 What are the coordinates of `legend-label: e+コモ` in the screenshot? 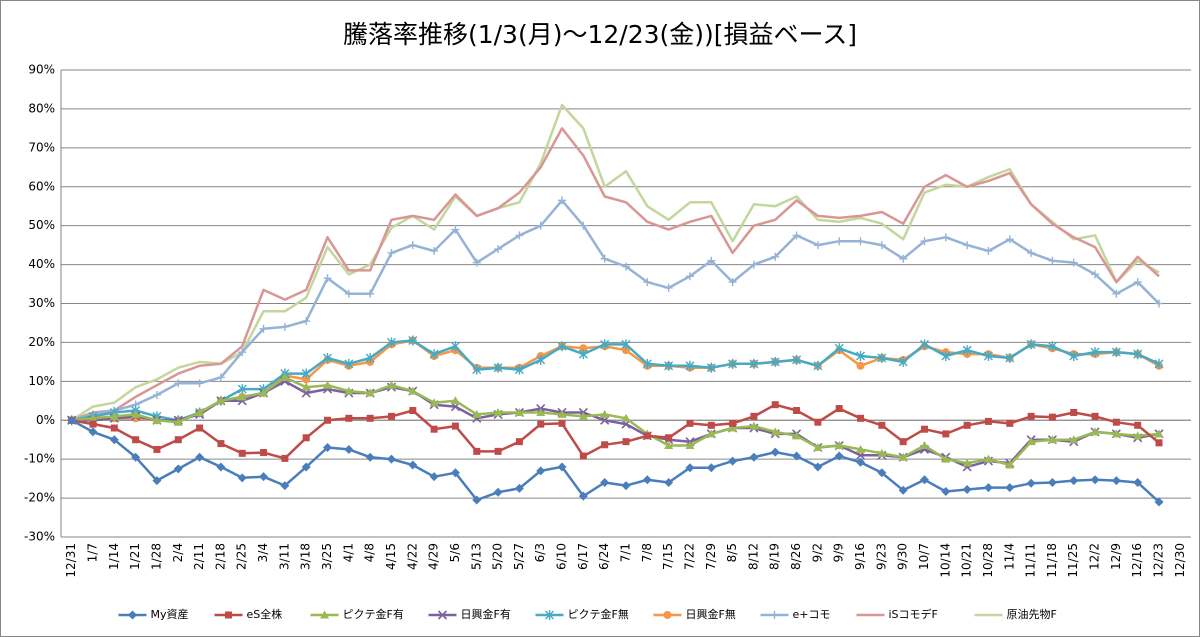 It's located at (812, 614).